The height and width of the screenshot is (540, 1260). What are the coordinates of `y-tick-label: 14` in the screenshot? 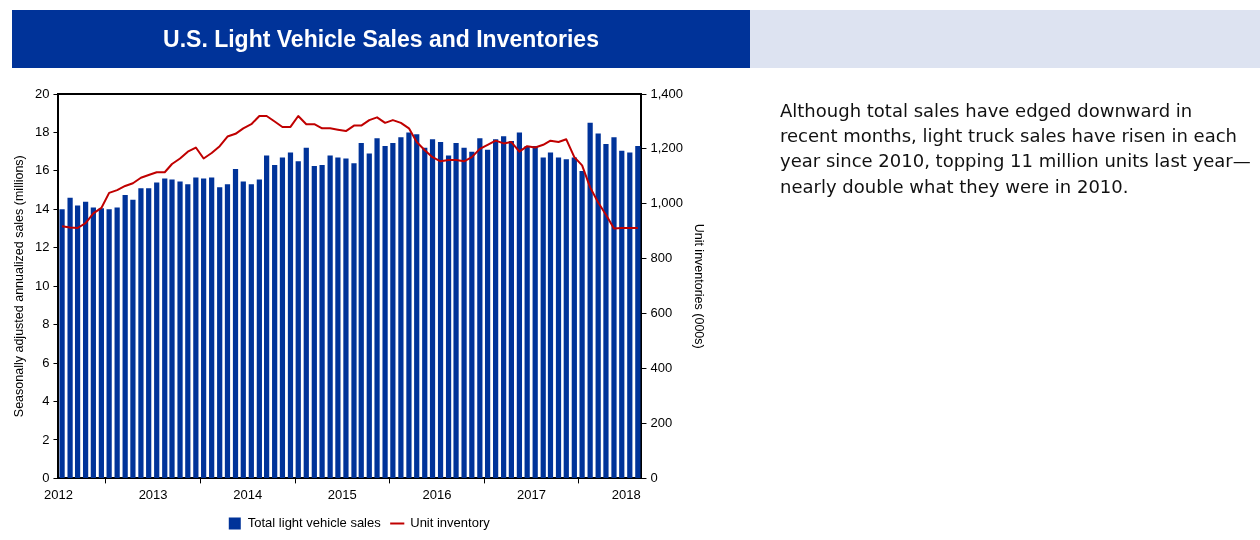 It's located at (42, 208).